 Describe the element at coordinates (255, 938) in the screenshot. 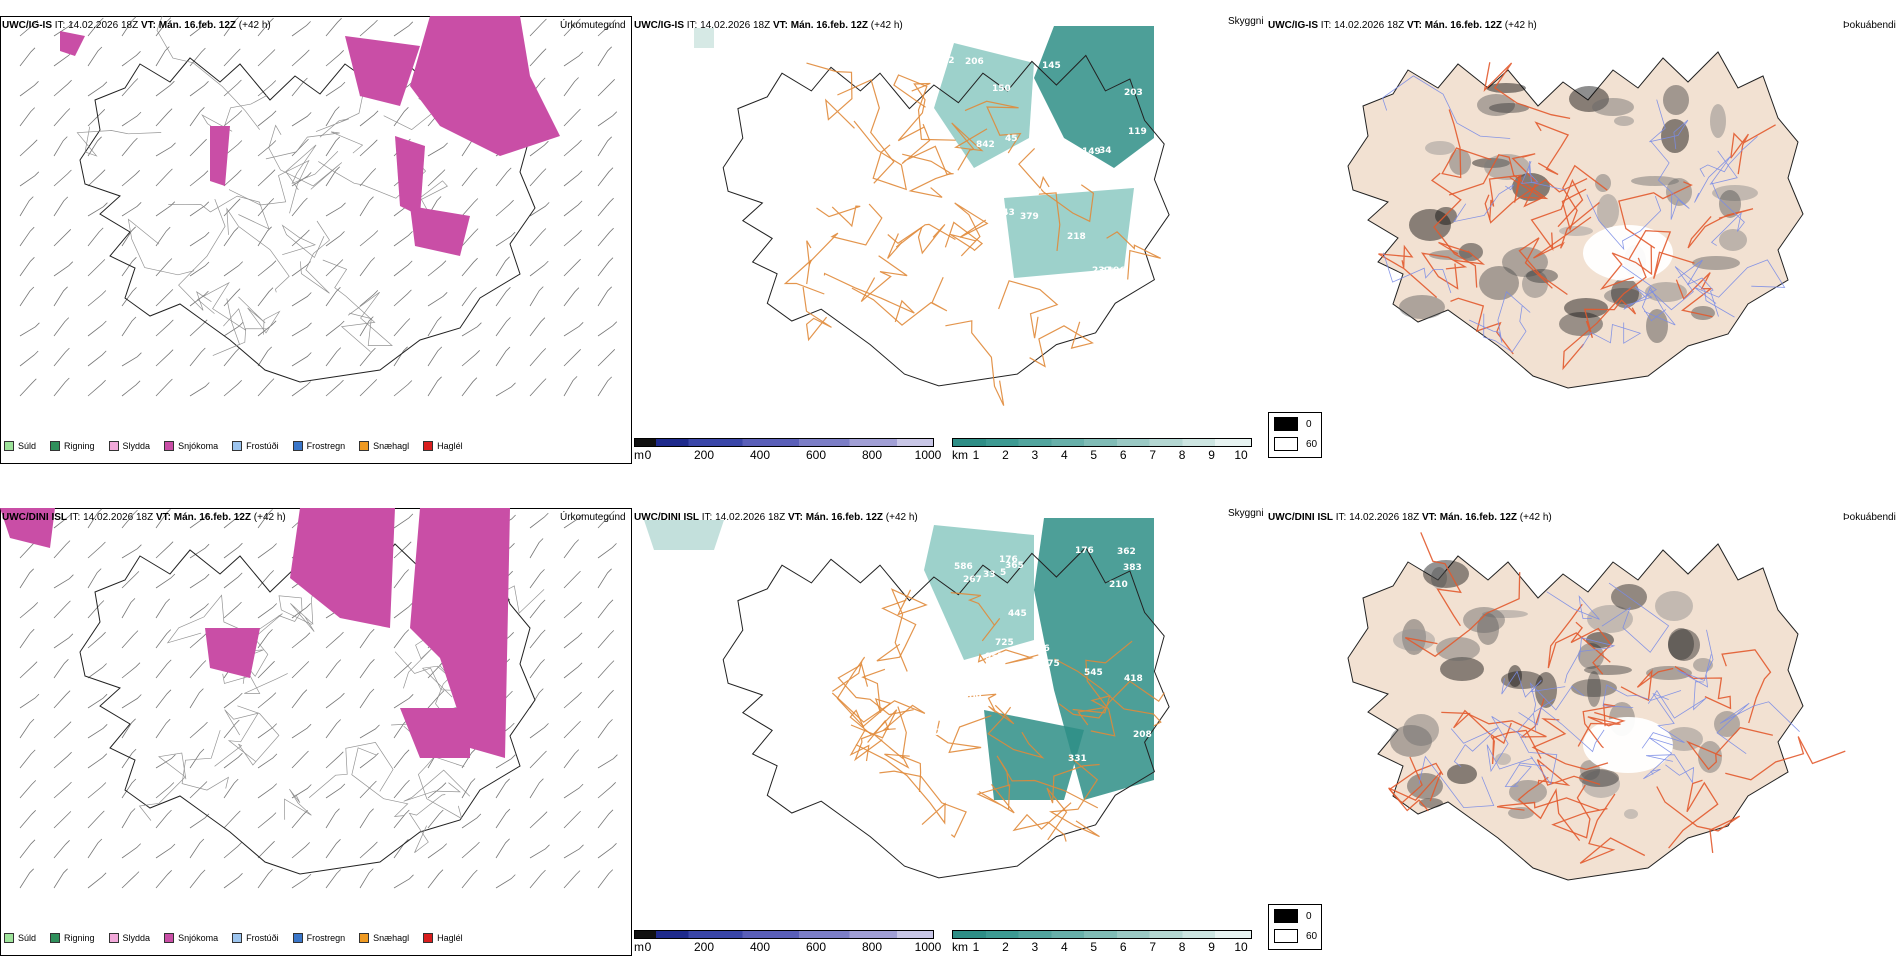

I see `precip-legend-item: Frostúði` at that location.